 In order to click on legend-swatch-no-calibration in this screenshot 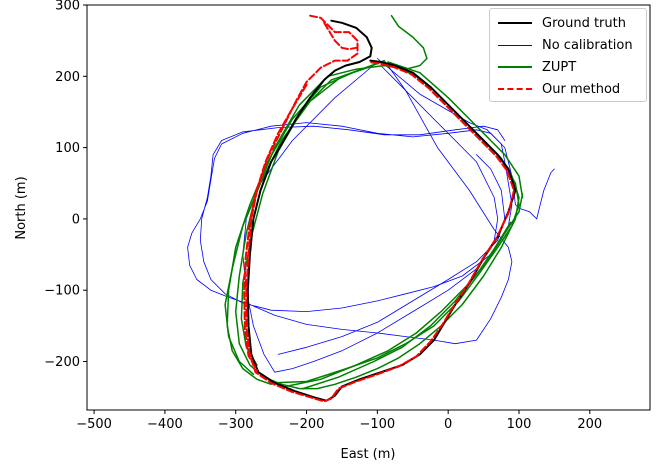, I will do `click(515, 45)`.